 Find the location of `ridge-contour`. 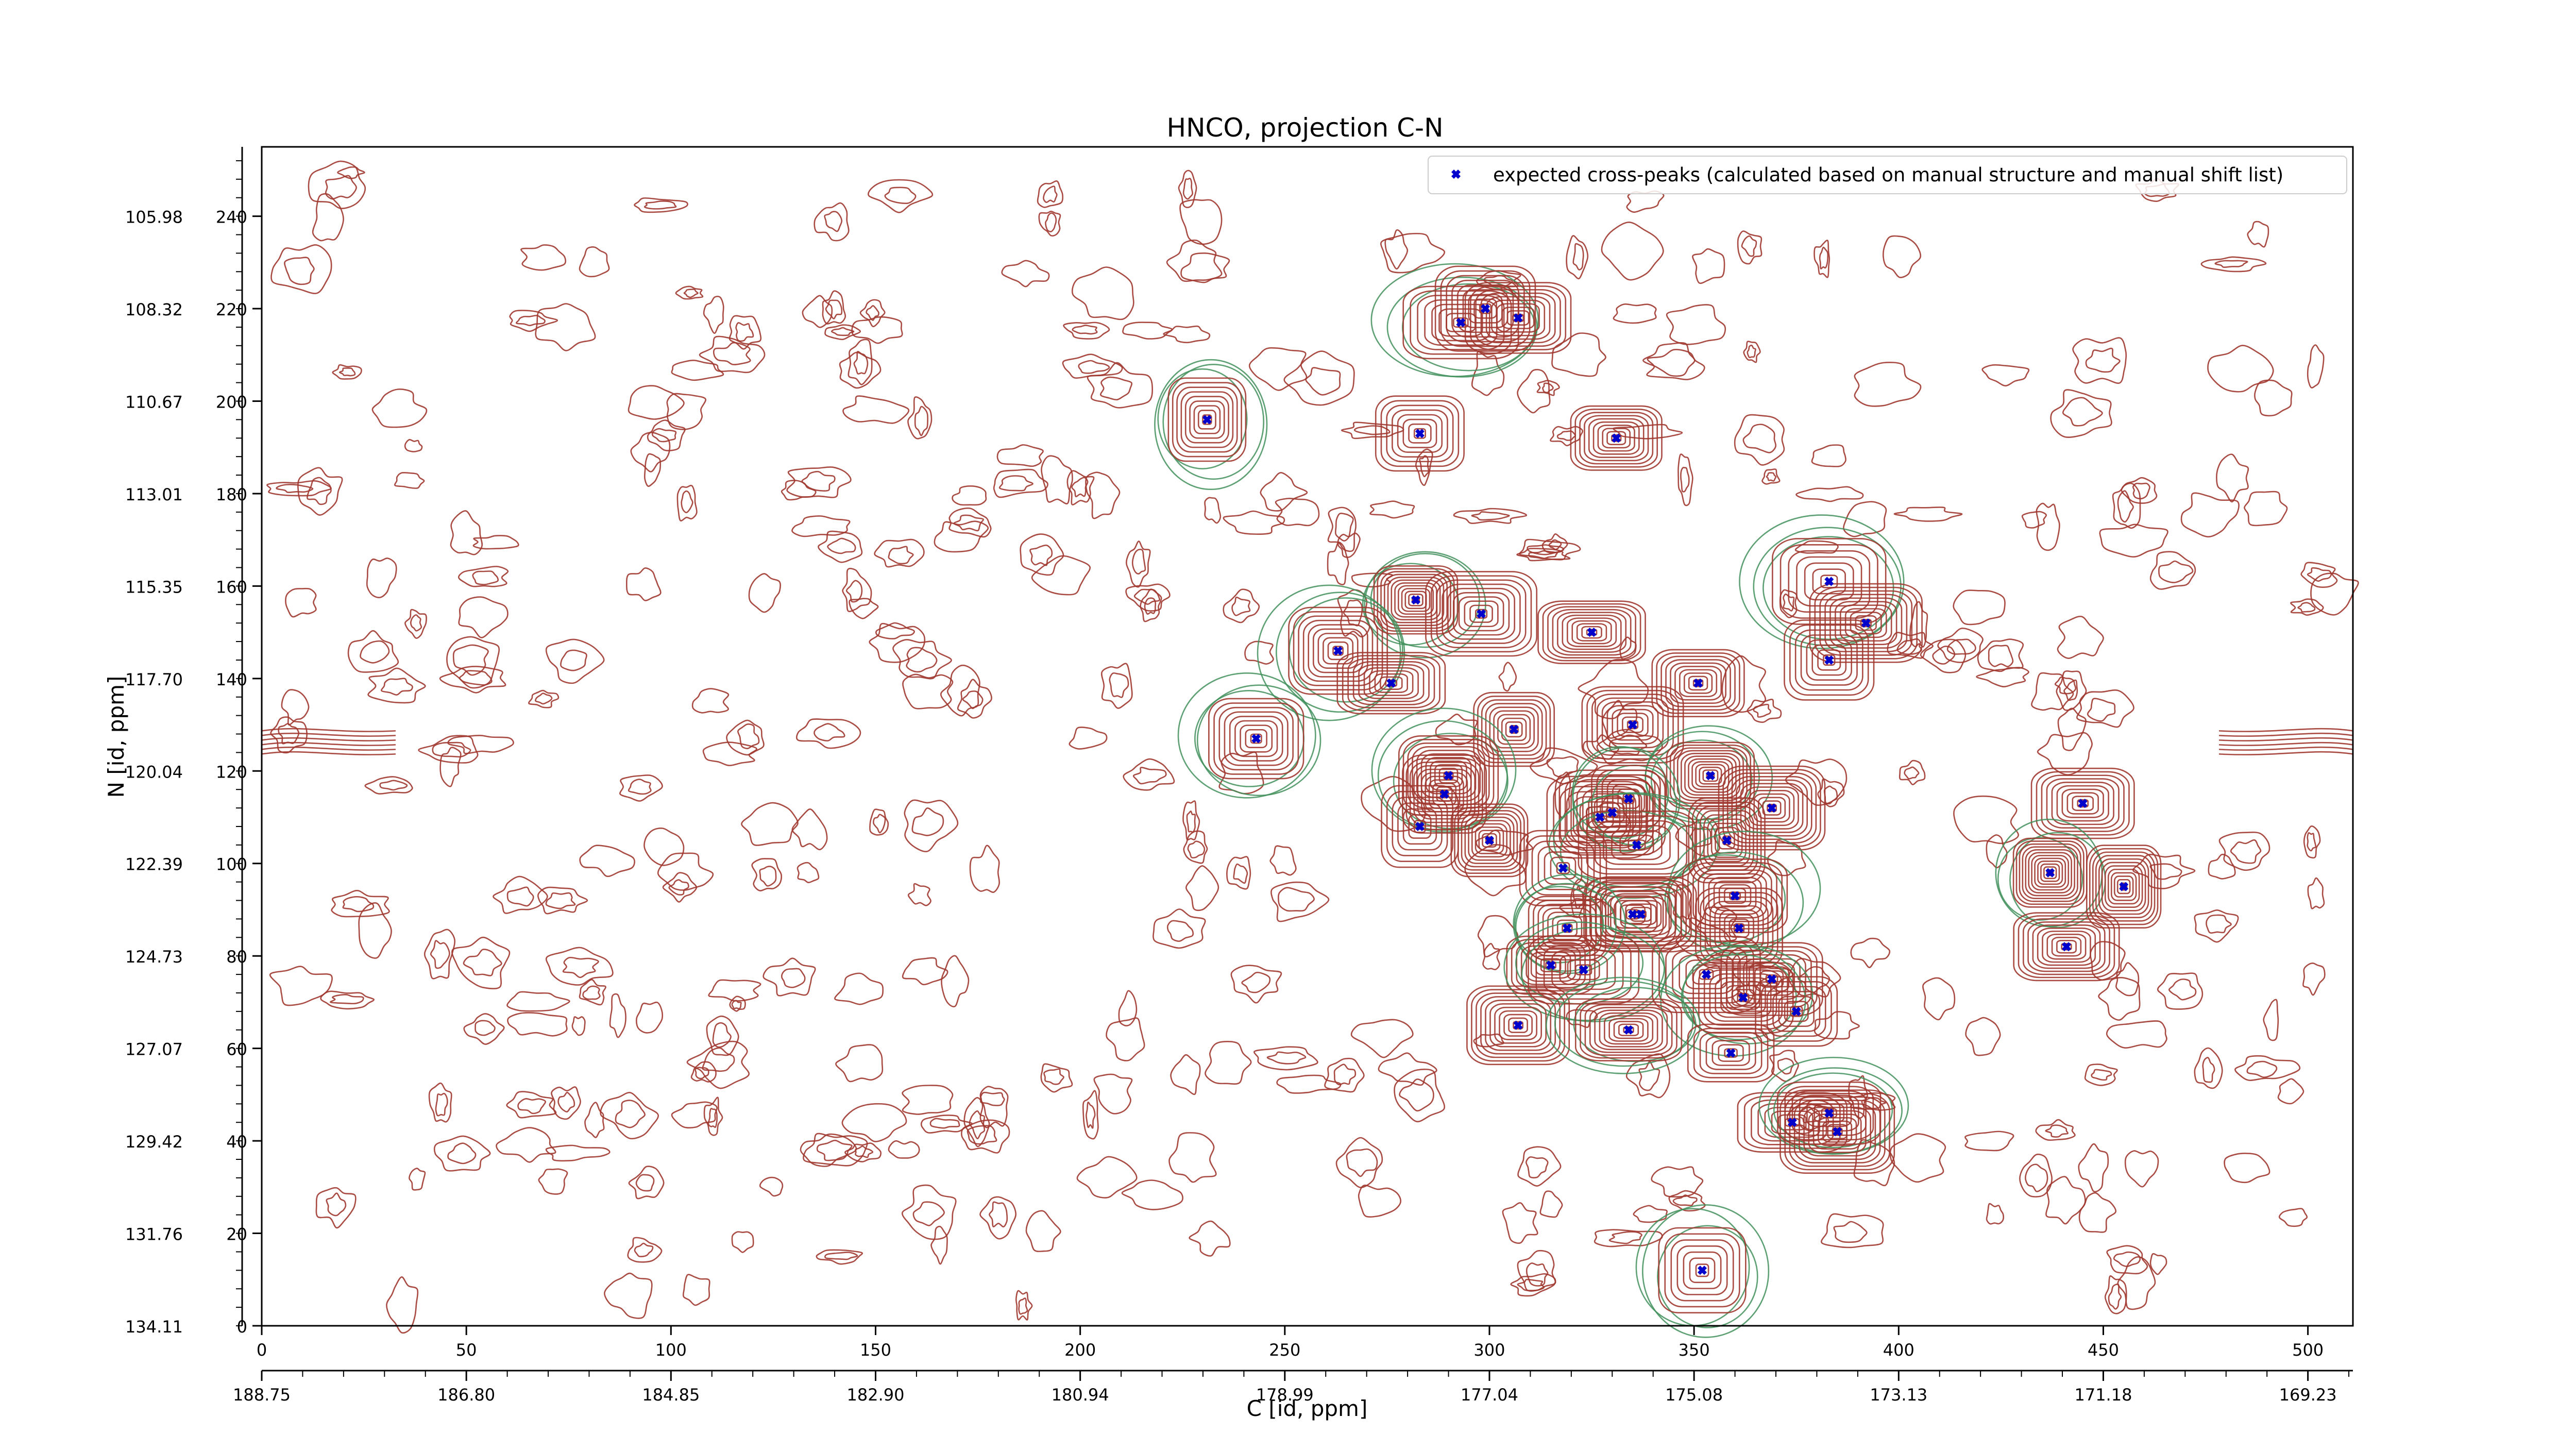

ridge-contour is located at coordinates (2285, 730).